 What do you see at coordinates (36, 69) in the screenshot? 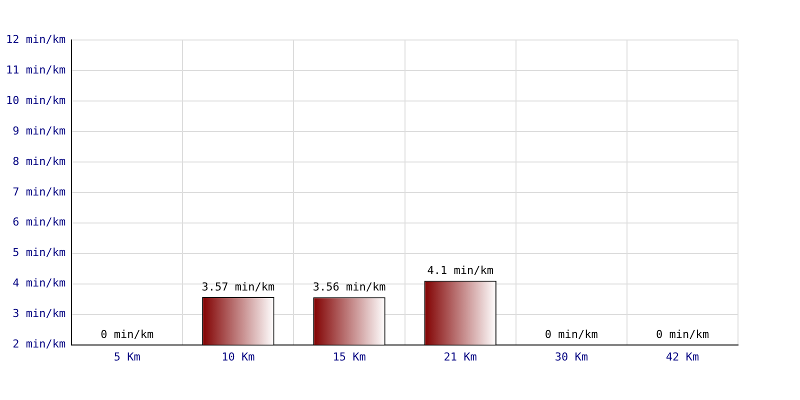
I see `y-tick-label: 11 min/km` at bounding box center [36, 69].